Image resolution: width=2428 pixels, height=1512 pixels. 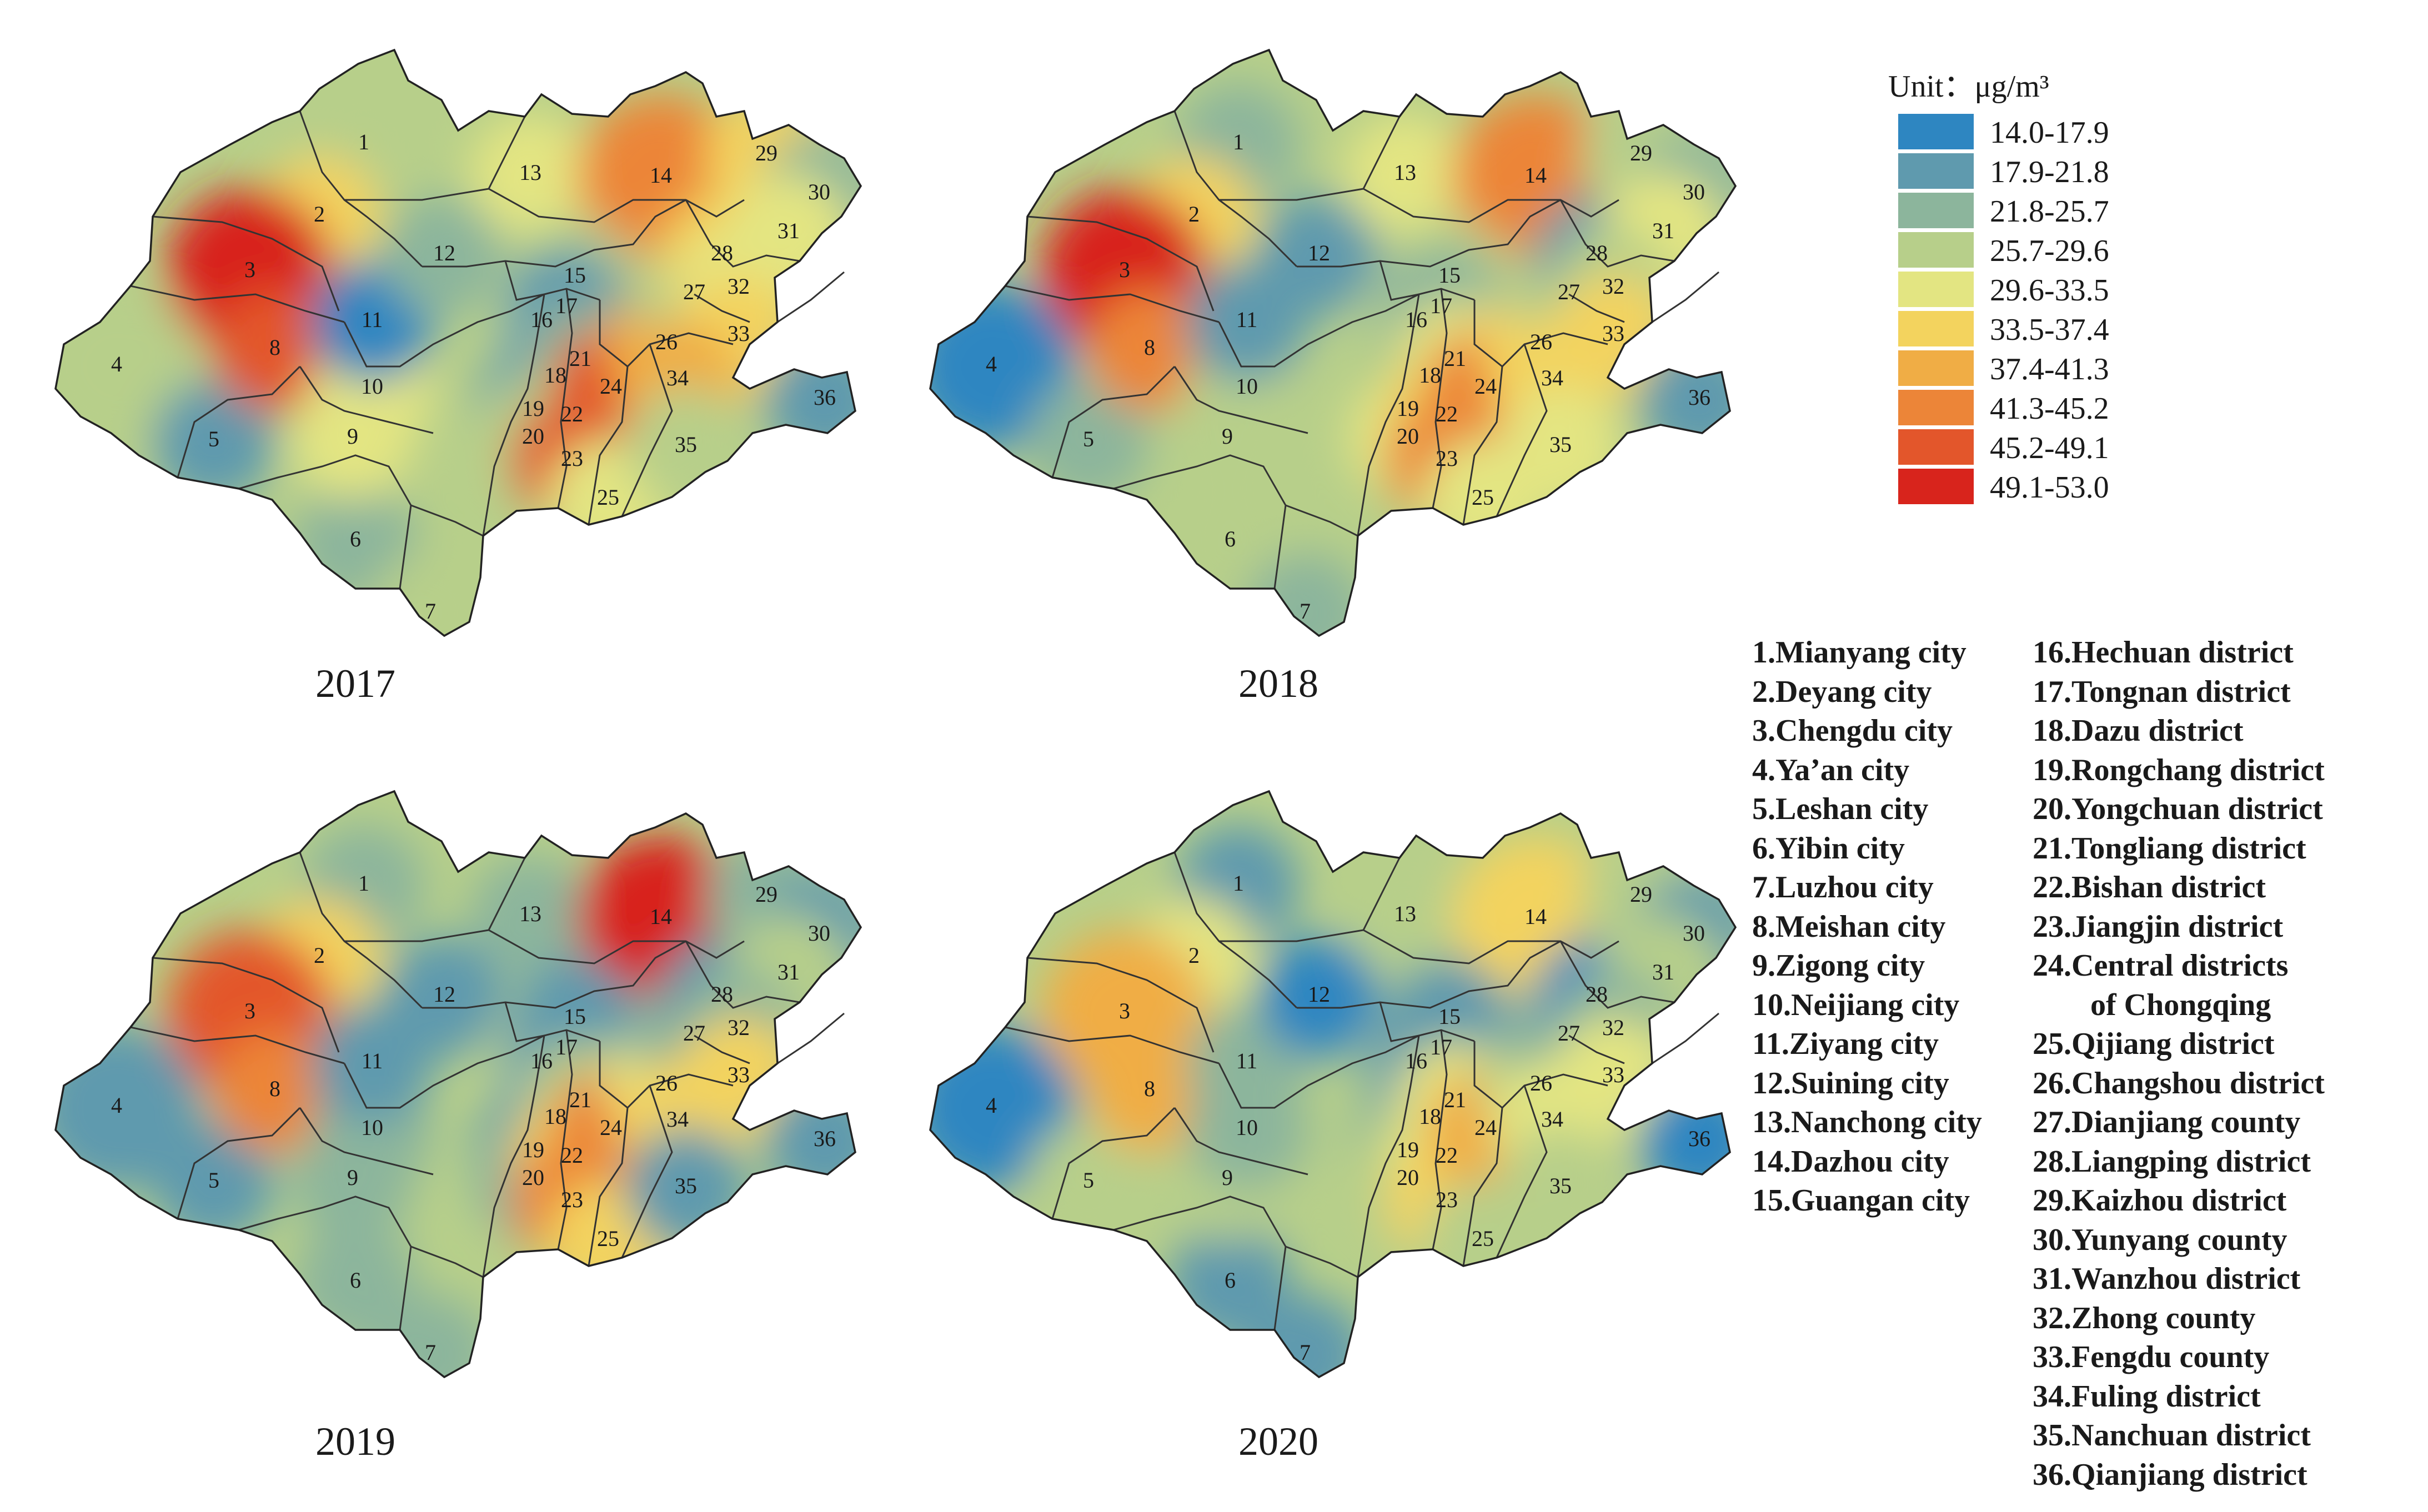 What do you see at coordinates (694, 291) in the screenshot?
I see `region-number-label: 27` at bounding box center [694, 291].